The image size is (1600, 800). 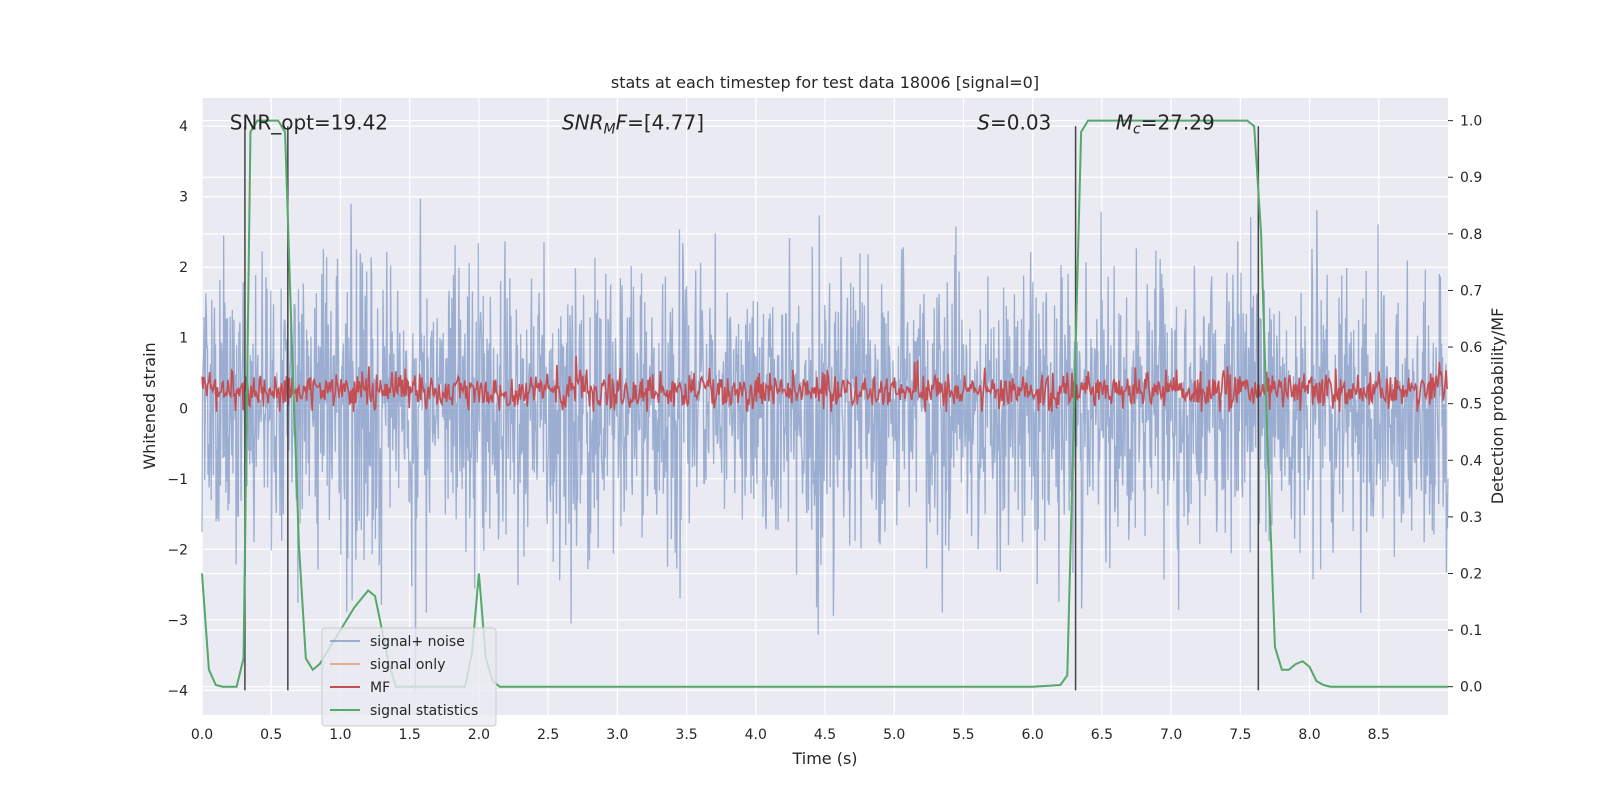 What do you see at coordinates (380, 688) in the screenshot?
I see `legend-label-mf: MF` at bounding box center [380, 688].